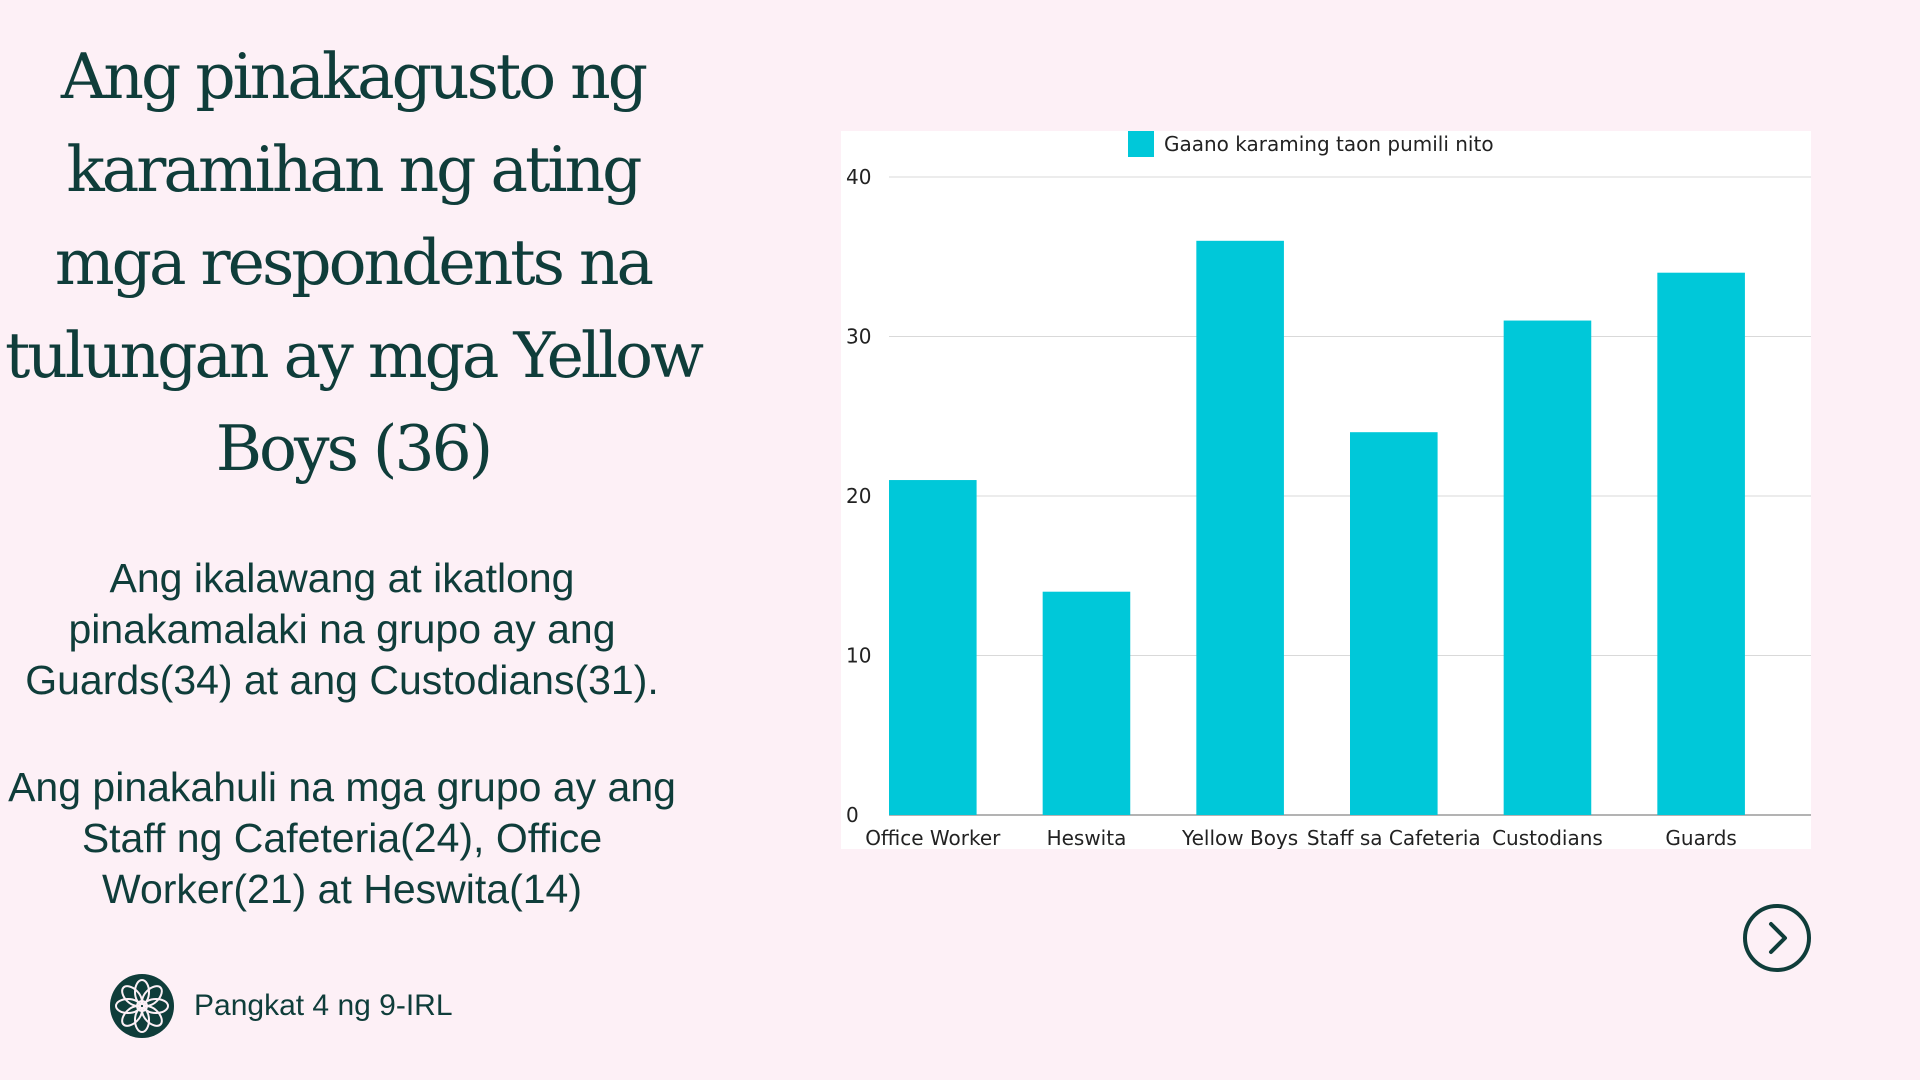  Describe the element at coordinates (1239, 837) in the screenshot. I see `x-tick-label: Yellow Boys` at that location.